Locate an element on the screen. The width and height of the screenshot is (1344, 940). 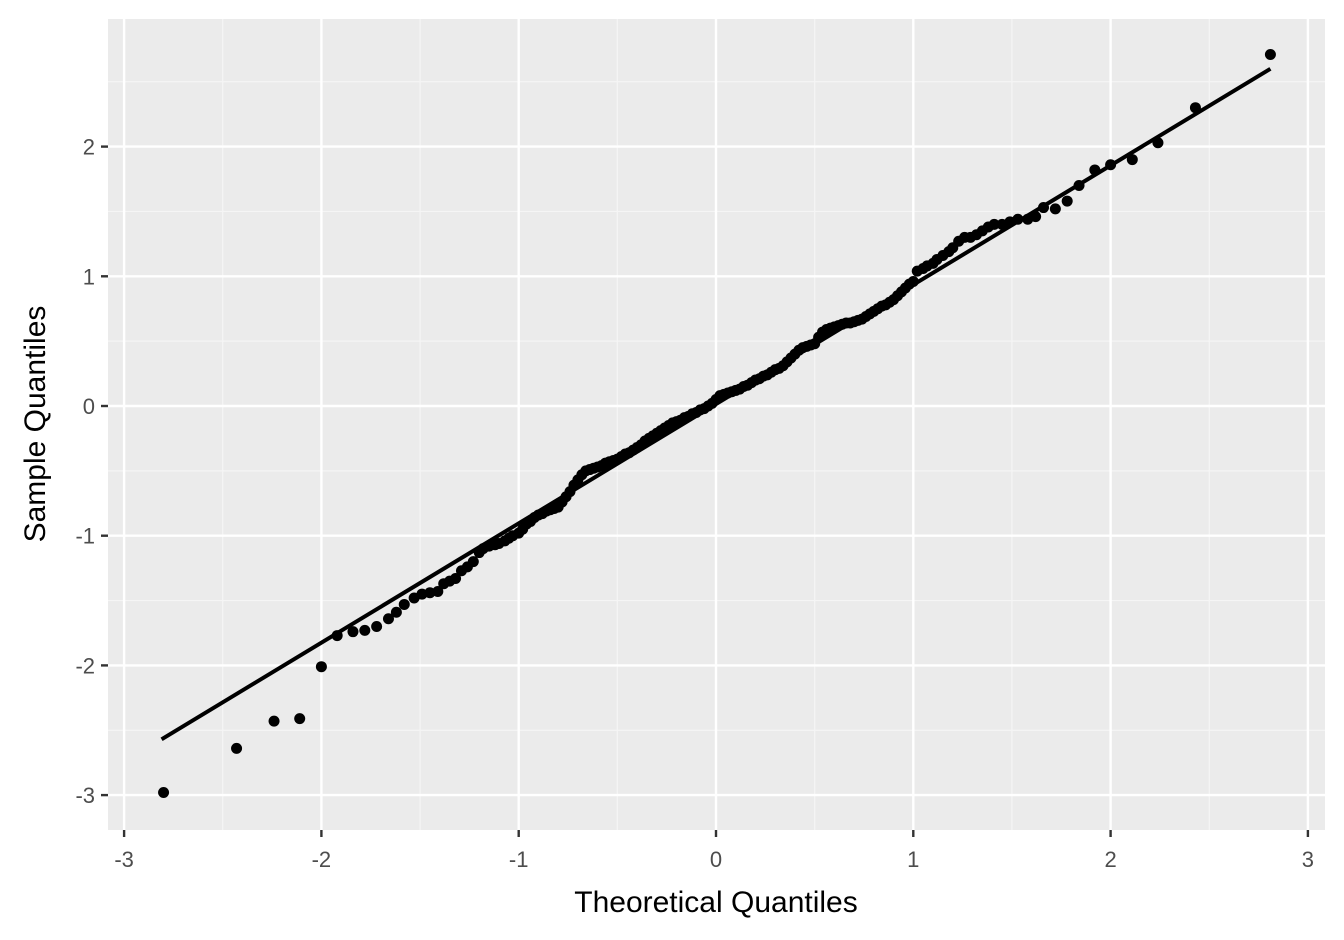
x-axis: -3 -2 -1 0 1 2 3 is located at coordinates (714, 851).